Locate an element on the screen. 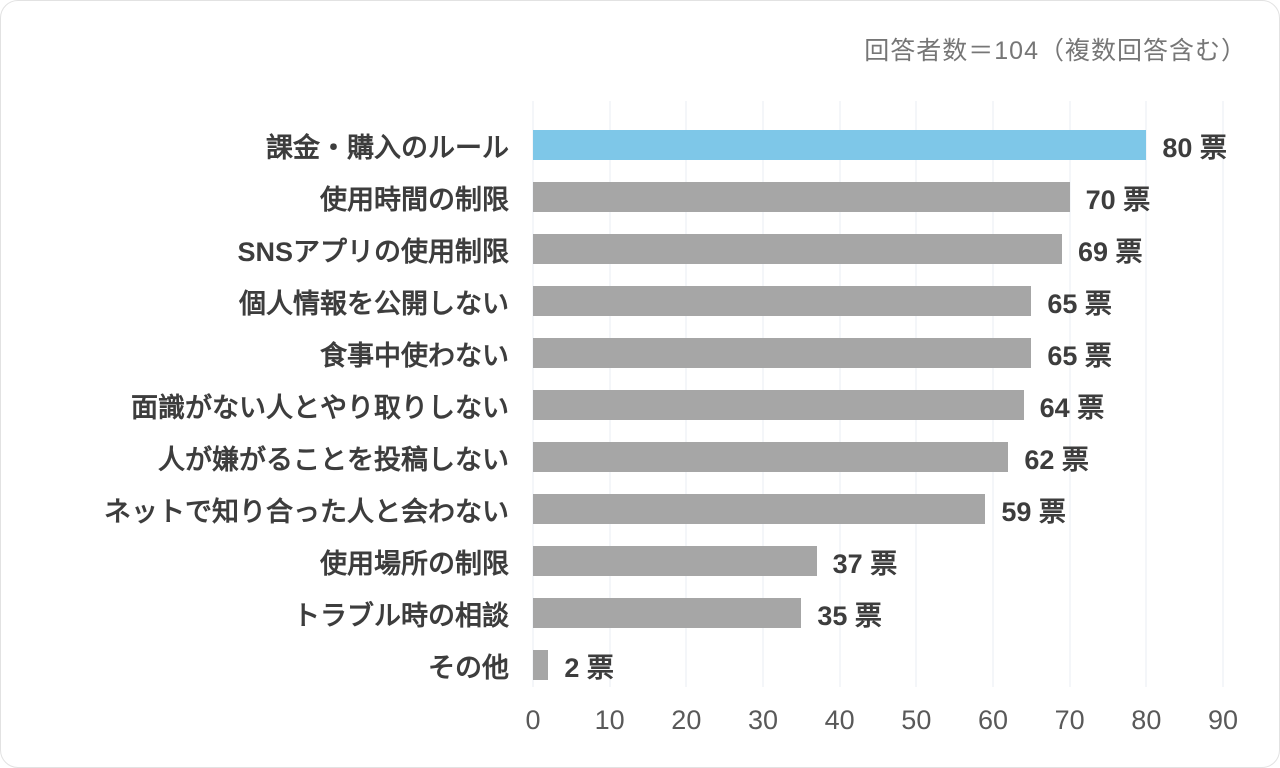 This screenshot has width=1280, height=768. chart-row: SNSアプリの使用制限 69 票 is located at coordinates (624, 249).